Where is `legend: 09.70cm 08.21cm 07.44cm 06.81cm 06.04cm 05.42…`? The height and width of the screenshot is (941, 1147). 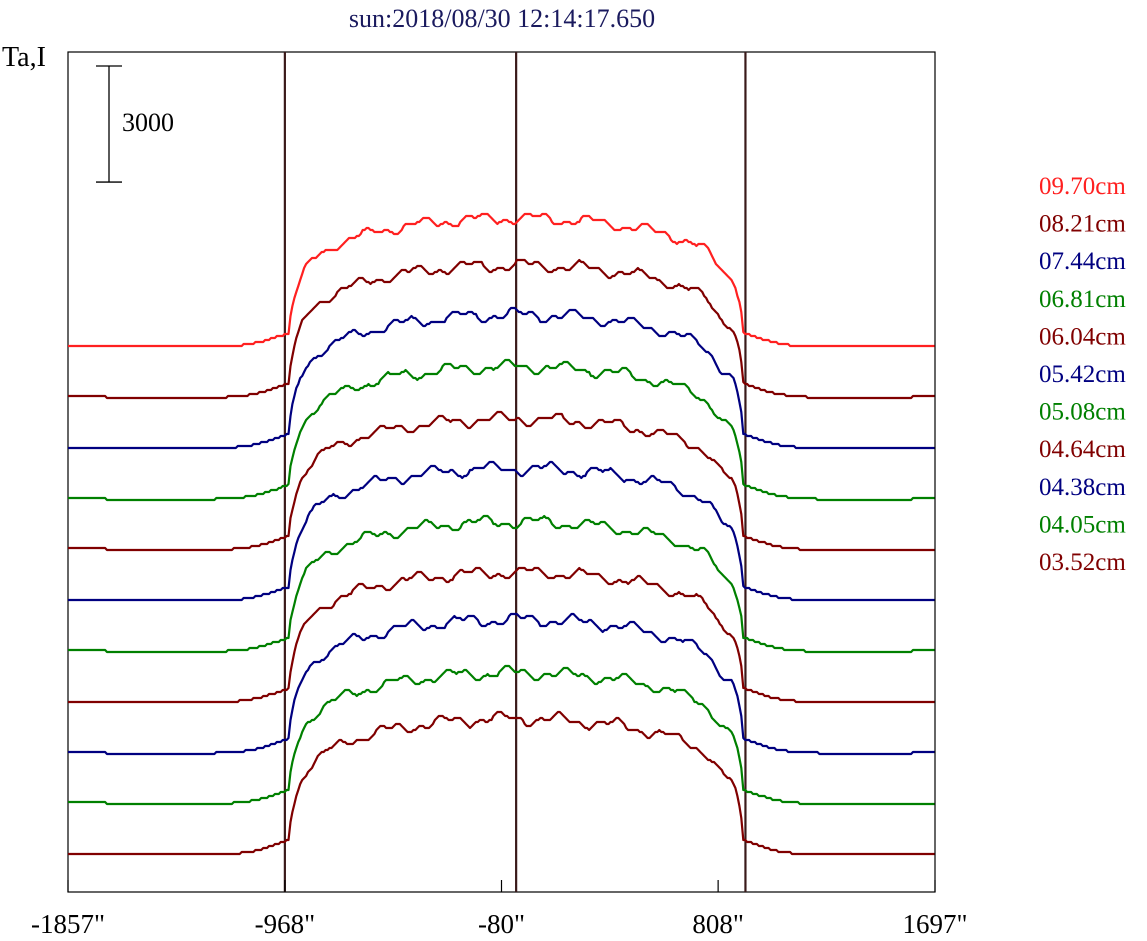
legend: 09.70cm 08.21cm 07.44cm 06.81cm 06.04cm 05.42… is located at coordinates (1082, 374).